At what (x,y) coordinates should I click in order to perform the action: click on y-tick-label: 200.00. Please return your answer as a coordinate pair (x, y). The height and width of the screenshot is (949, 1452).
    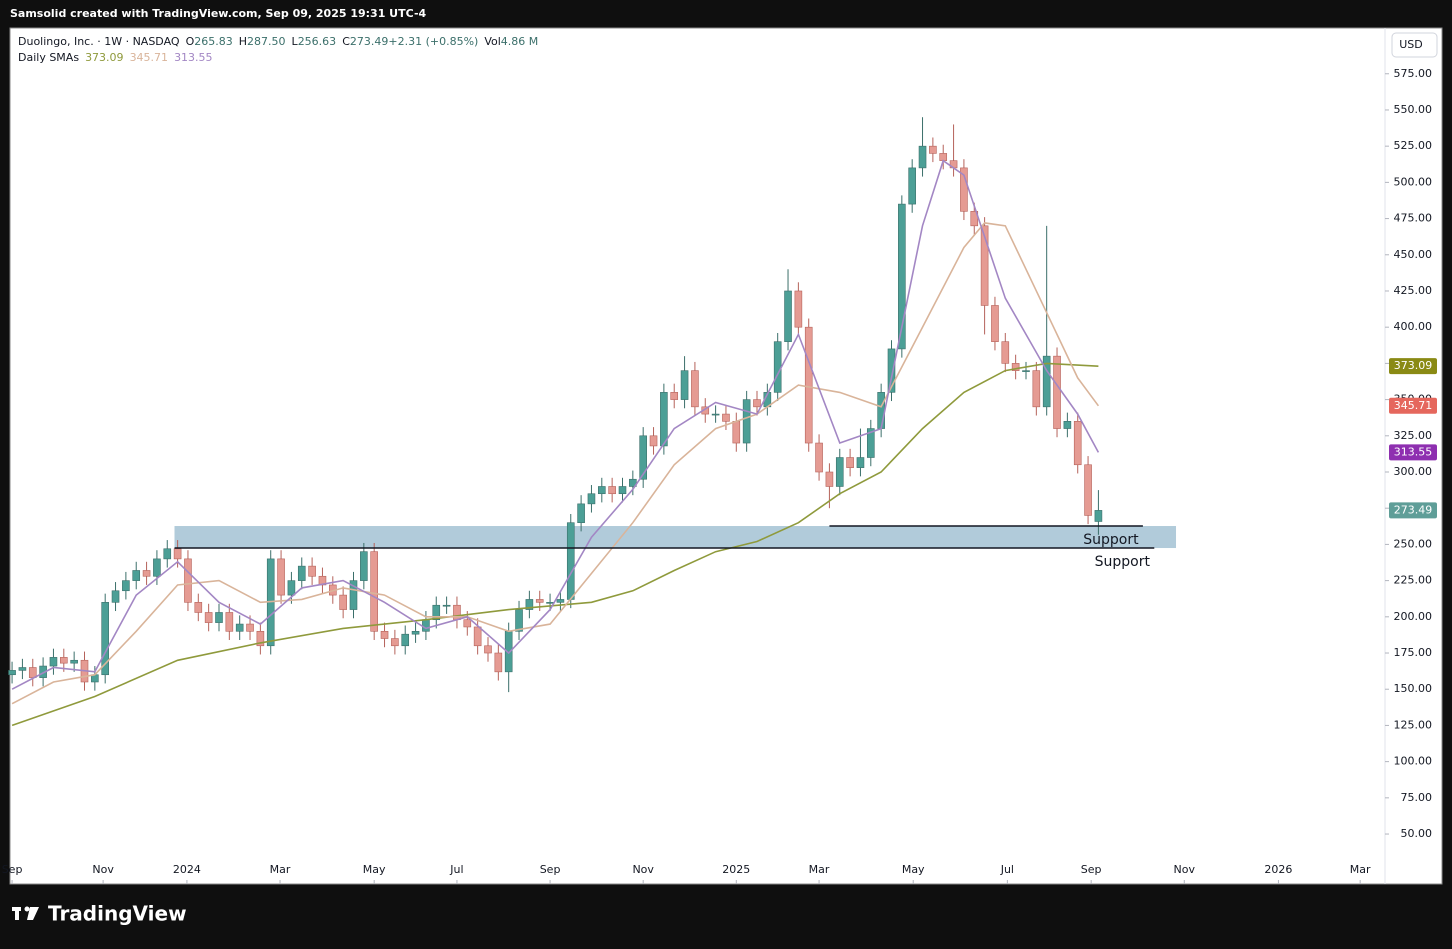
    Looking at the image, I should click on (1413, 616).